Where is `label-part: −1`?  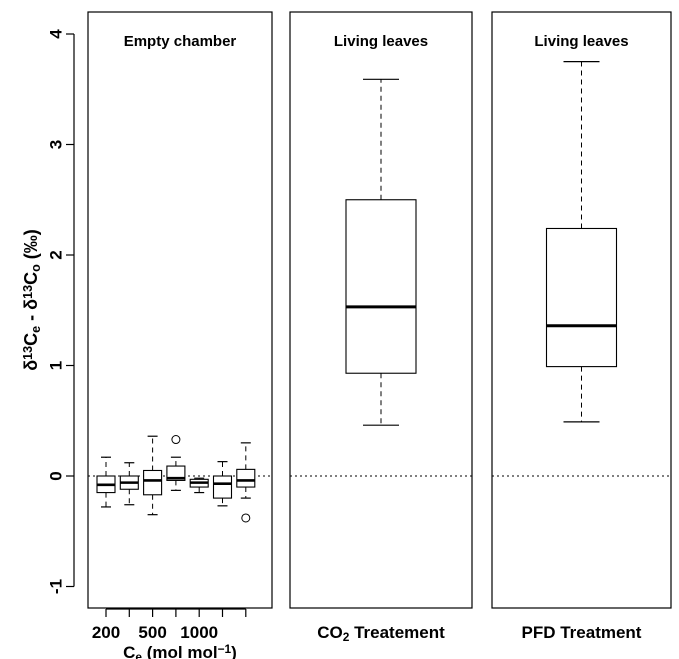
label-part: −1 is located at coordinates (225, 649).